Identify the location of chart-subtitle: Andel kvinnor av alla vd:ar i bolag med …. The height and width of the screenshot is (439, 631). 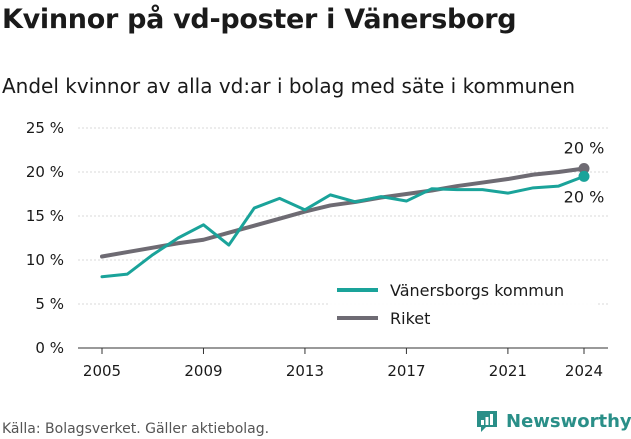
(288, 86).